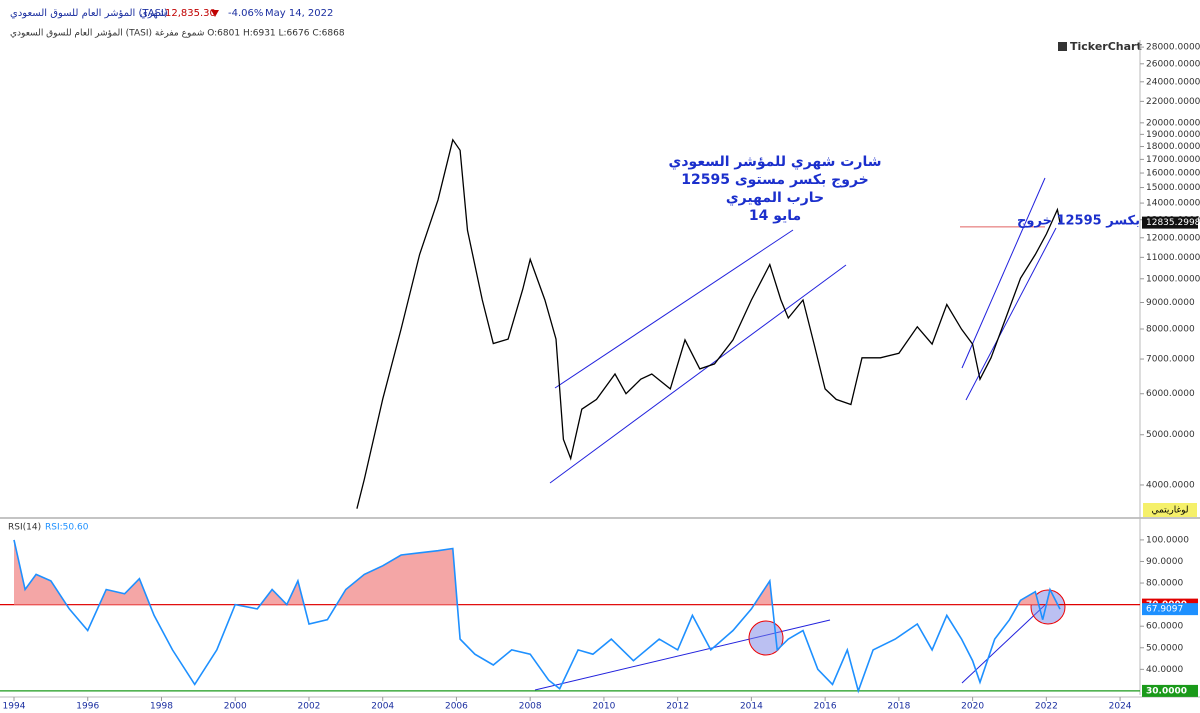 This screenshot has width=1200, height=713. What do you see at coordinates (1170, 303) in the screenshot?
I see `y-tick-label: 9000.0000` at bounding box center [1170, 303].